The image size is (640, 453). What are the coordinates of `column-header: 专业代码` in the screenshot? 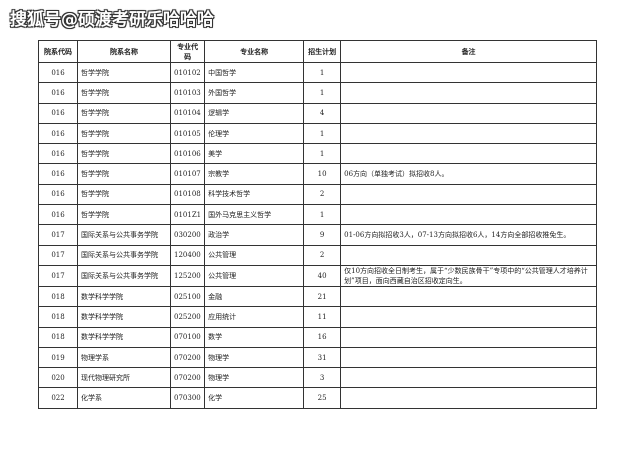 It's located at (187, 51).